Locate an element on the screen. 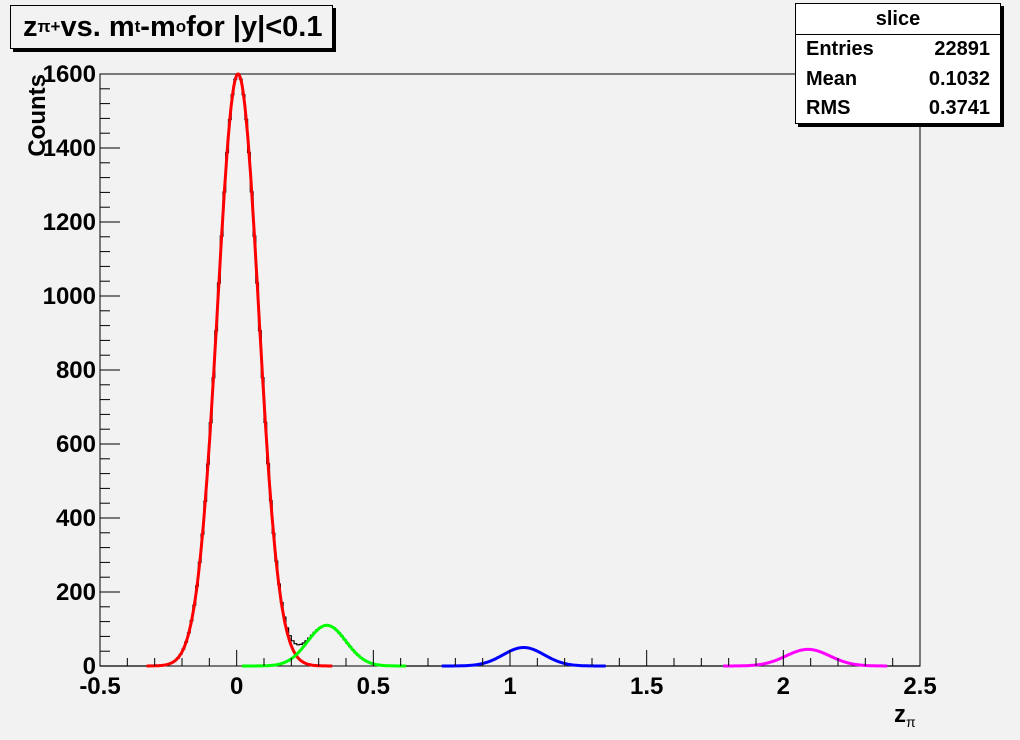  title-pi-sub: π+ is located at coordinates (49, 26).